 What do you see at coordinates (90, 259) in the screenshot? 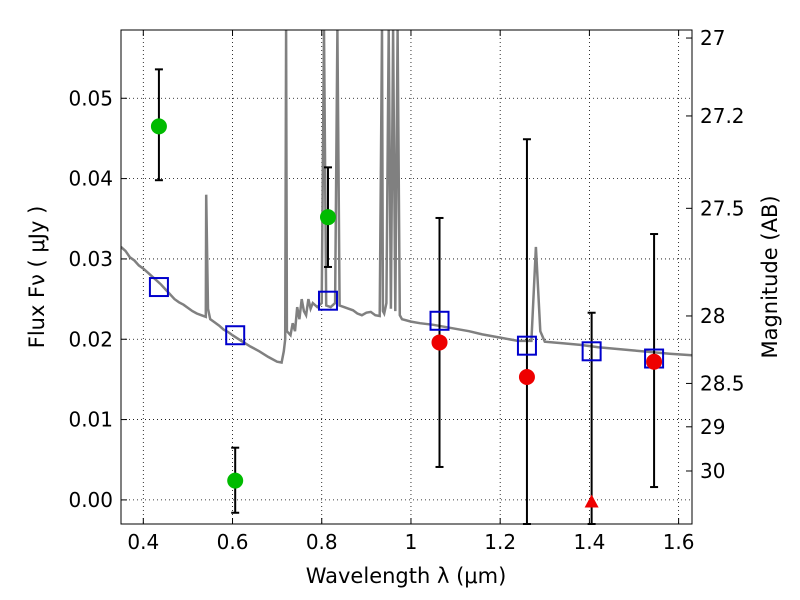
I see `y-tick-label: 0.03` at bounding box center [90, 259].